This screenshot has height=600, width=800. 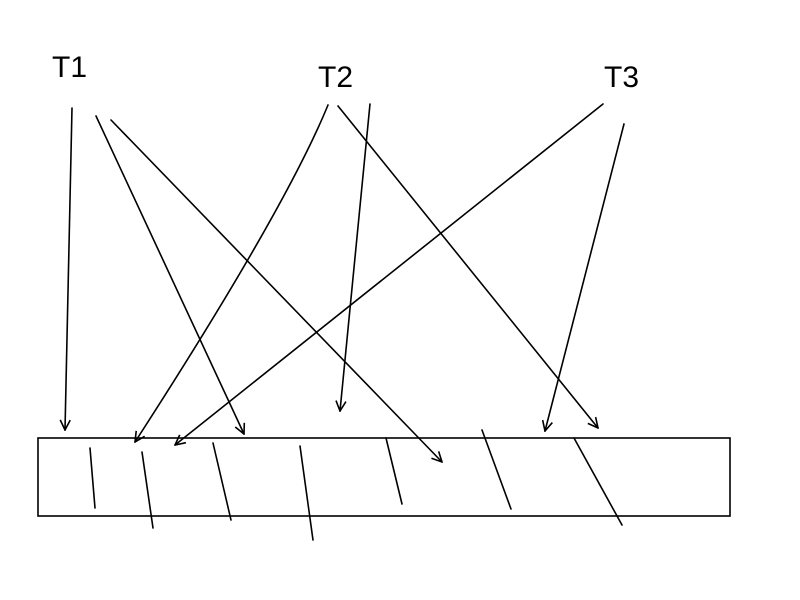 I want to click on buffer-rect, so click(x=384, y=477).